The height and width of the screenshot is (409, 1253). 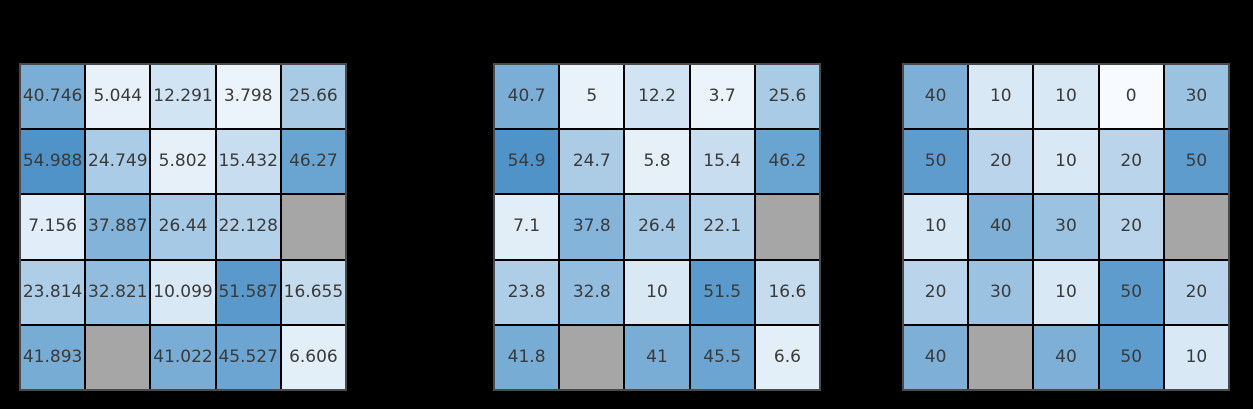 I want to click on heatmap-cell: 6.606, so click(x=313, y=357).